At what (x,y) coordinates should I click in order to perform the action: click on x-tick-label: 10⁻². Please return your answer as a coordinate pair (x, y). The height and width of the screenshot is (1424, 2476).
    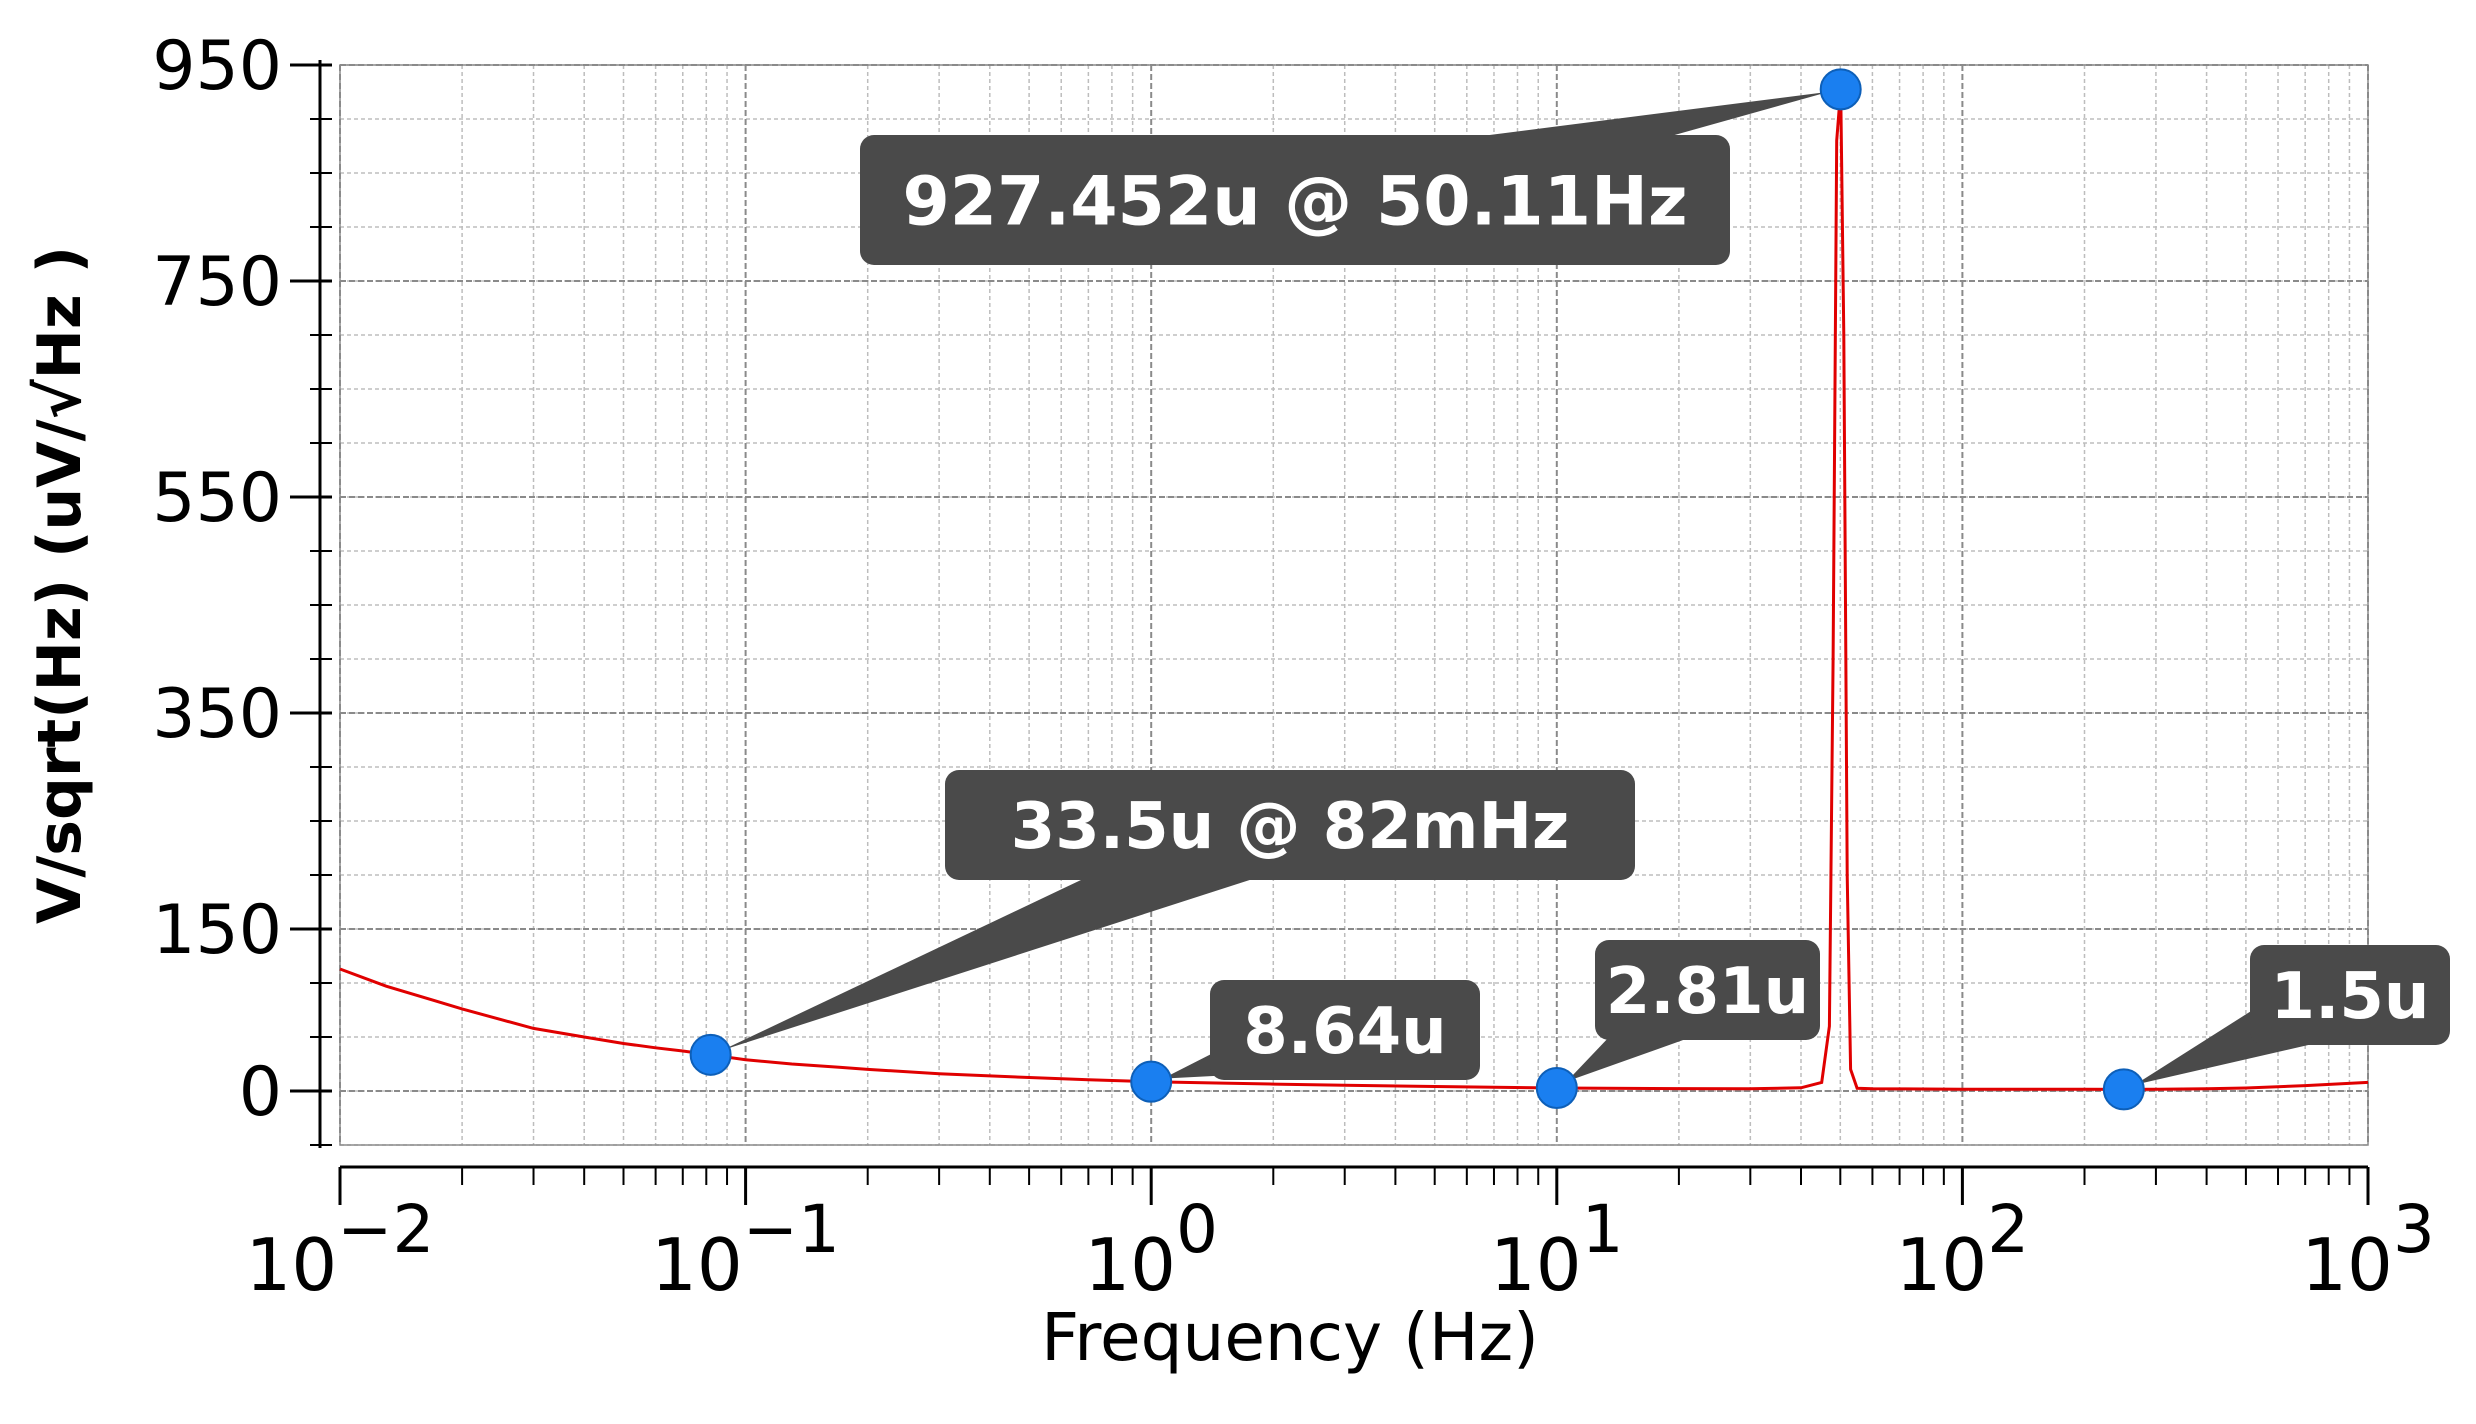
    Looking at the image, I should click on (340, 1249).